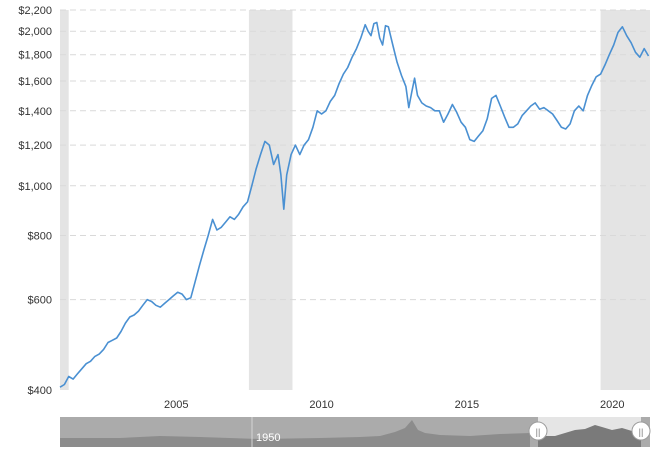  What do you see at coordinates (35, 82) in the screenshot?
I see `y-tick-label: $1,600` at bounding box center [35, 82].